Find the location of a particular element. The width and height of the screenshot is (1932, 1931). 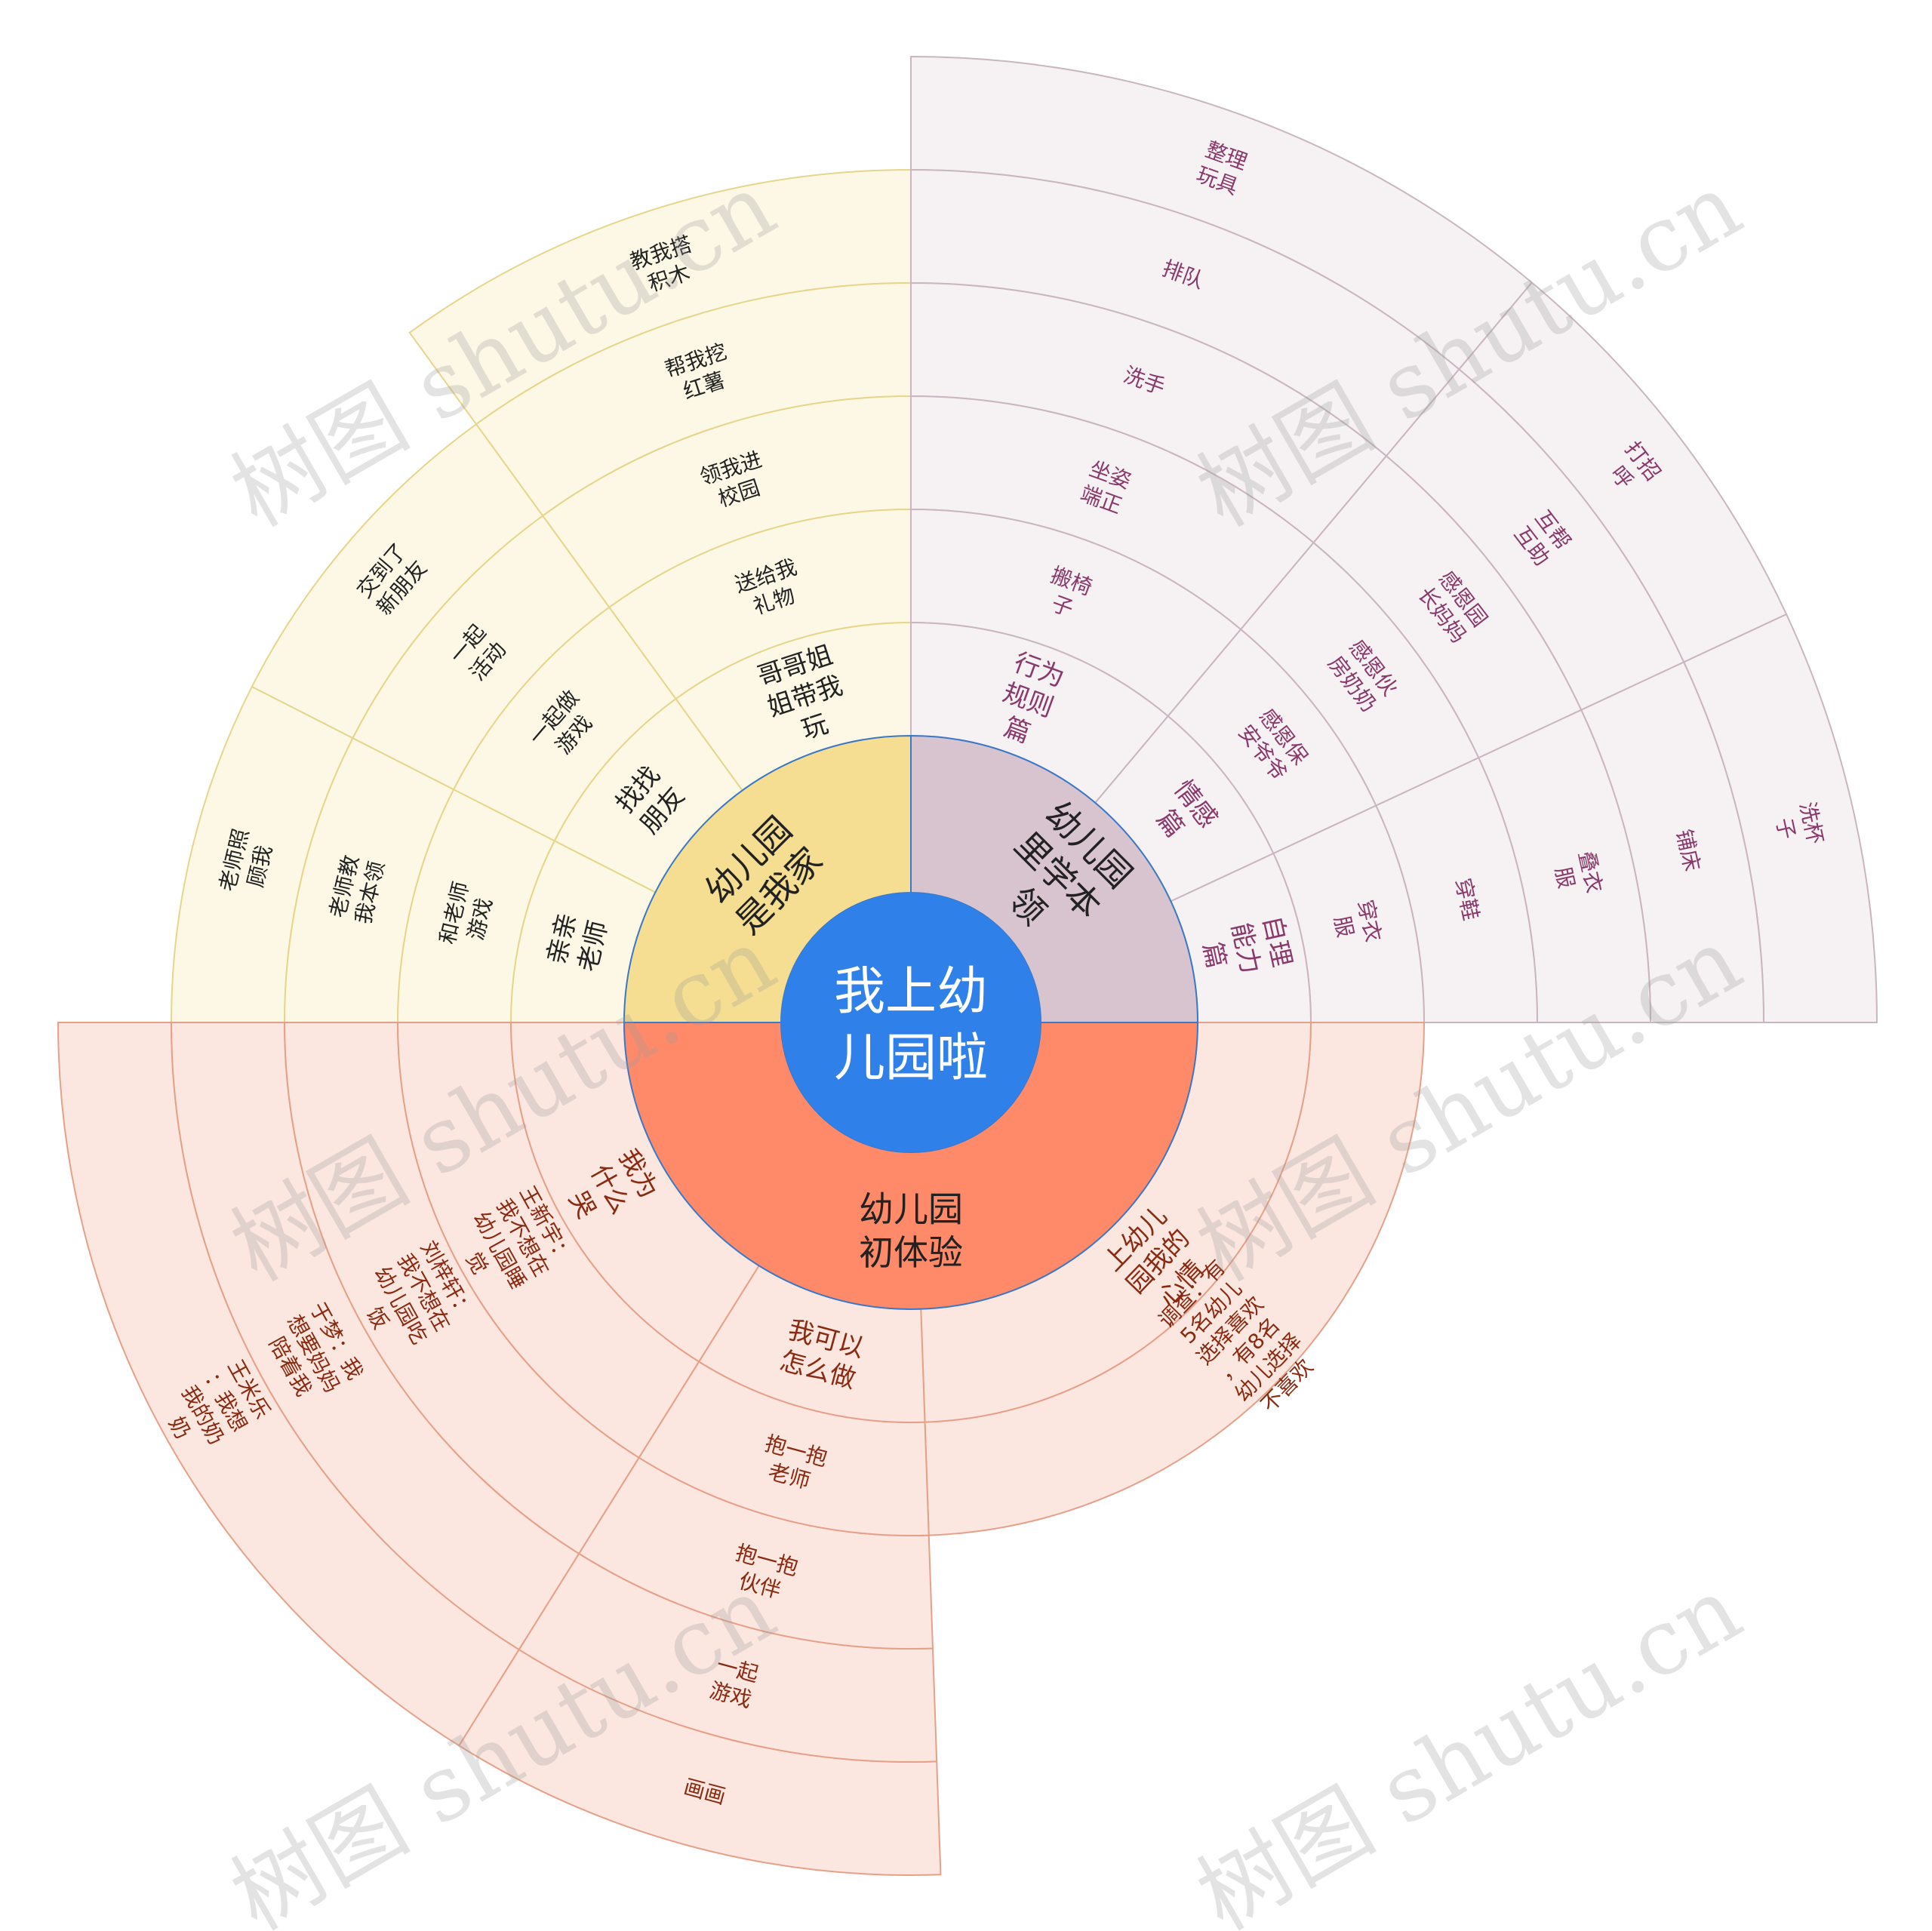

sub-label: 自理能力篇 is located at coordinates (1245, 948).